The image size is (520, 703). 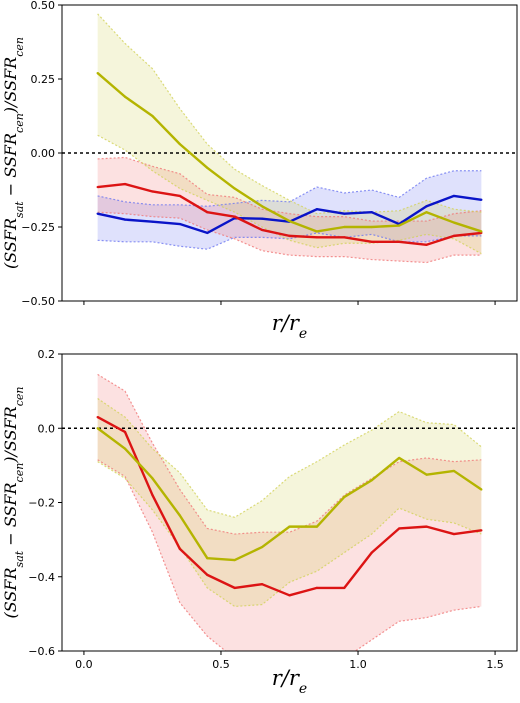 What do you see at coordinates (43, 153) in the screenshot?
I see `y-tick-label-2: 0.00` at bounding box center [43, 153].